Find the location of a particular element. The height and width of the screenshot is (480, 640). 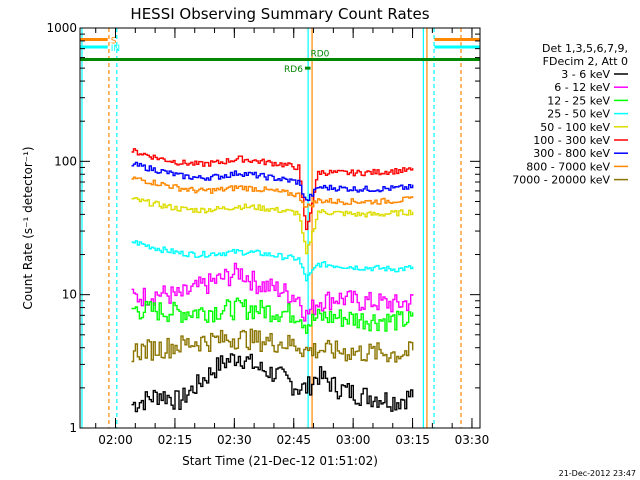

legend-label-6: 300 - 800 keV is located at coordinates (571, 153).